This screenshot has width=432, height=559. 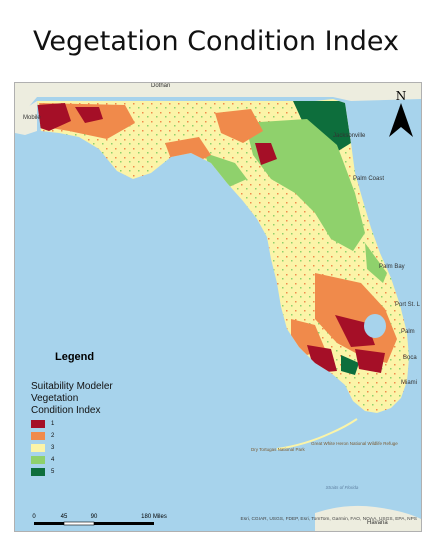 What do you see at coordinates (317, 434) in the screenshot?
I see `florida-keys` at bounding box center [317, 434].